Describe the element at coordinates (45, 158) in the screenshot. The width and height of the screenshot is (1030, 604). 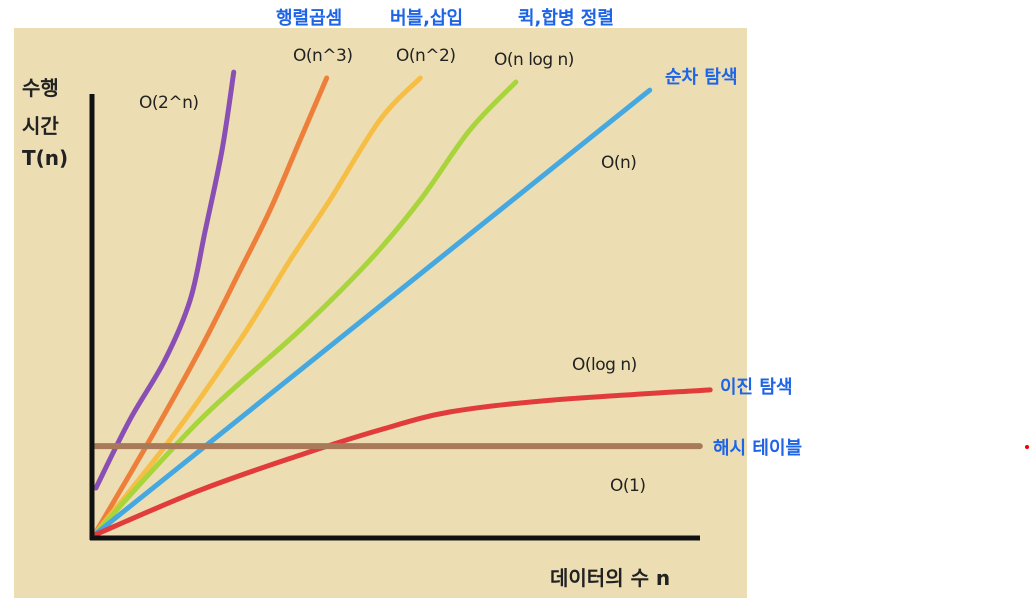
I see `y-axis-label-line3: T(n)` at that location.